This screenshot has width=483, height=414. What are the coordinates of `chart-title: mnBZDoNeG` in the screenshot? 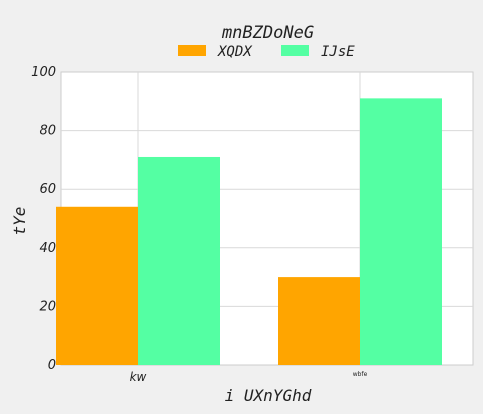 It's located at (267, 33).